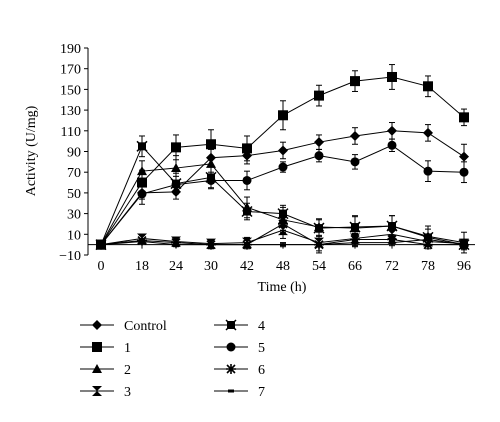 Image resolution: width=500 pixels, height=422 pixels. What do you see at coordinates (127, 348) in the screenshot?
I see `legend-label: 1` at bounding box center [127, 348].